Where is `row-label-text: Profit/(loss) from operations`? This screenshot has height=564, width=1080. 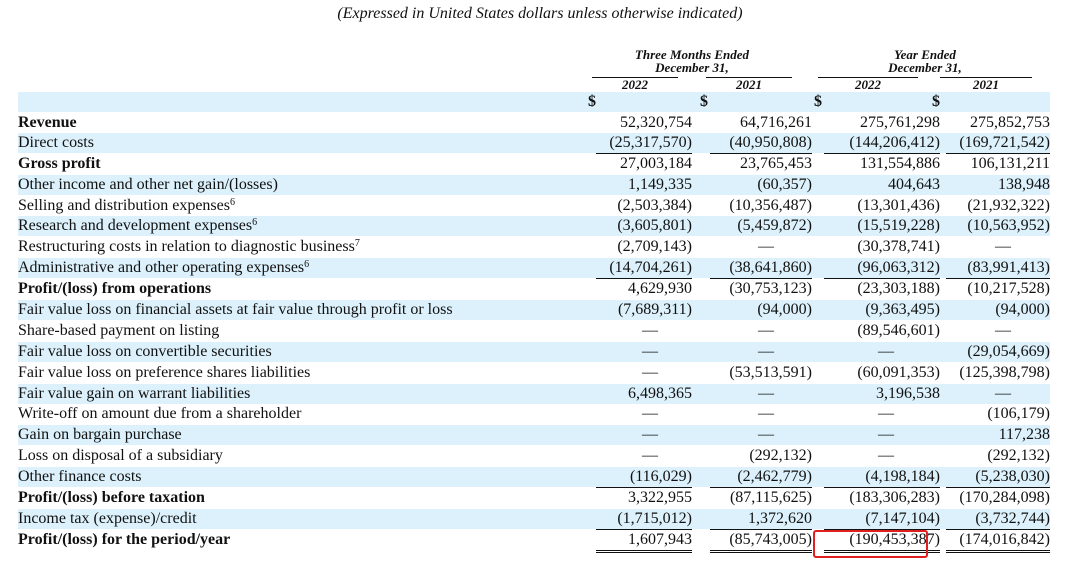
row-label-text: Profit/(loss) from operations is located at coordinates (115, 288).